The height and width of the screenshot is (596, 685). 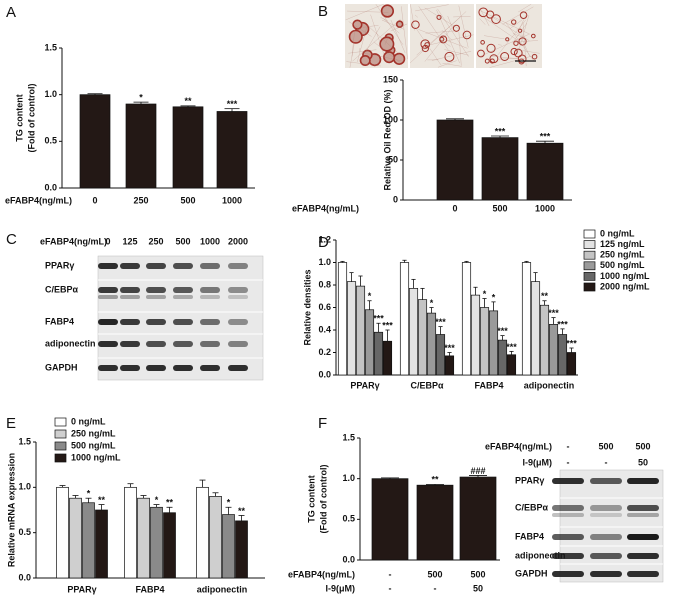 What do you see at coordinates (324, 239) in the screenshot?
I see `y-tick-label: 1.2` at bounding box center [324, 239].